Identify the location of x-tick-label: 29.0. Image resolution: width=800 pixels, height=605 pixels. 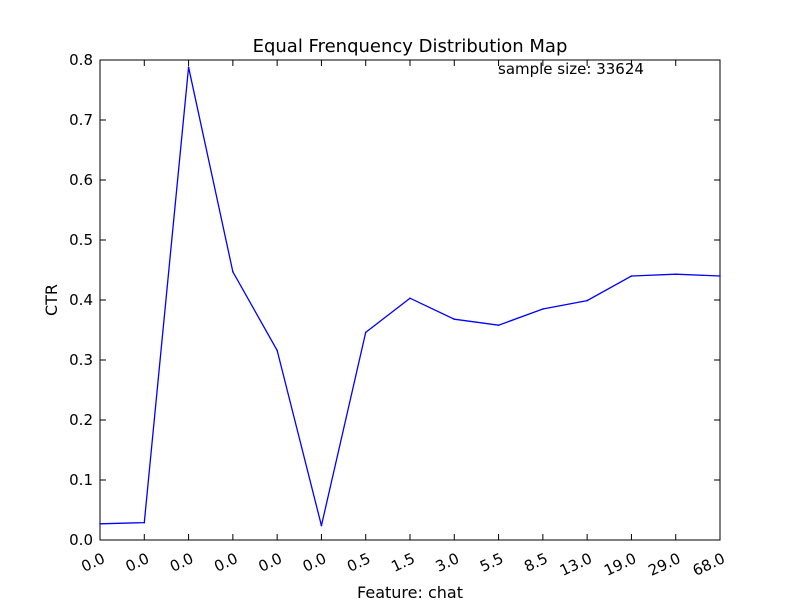
(665, 564).